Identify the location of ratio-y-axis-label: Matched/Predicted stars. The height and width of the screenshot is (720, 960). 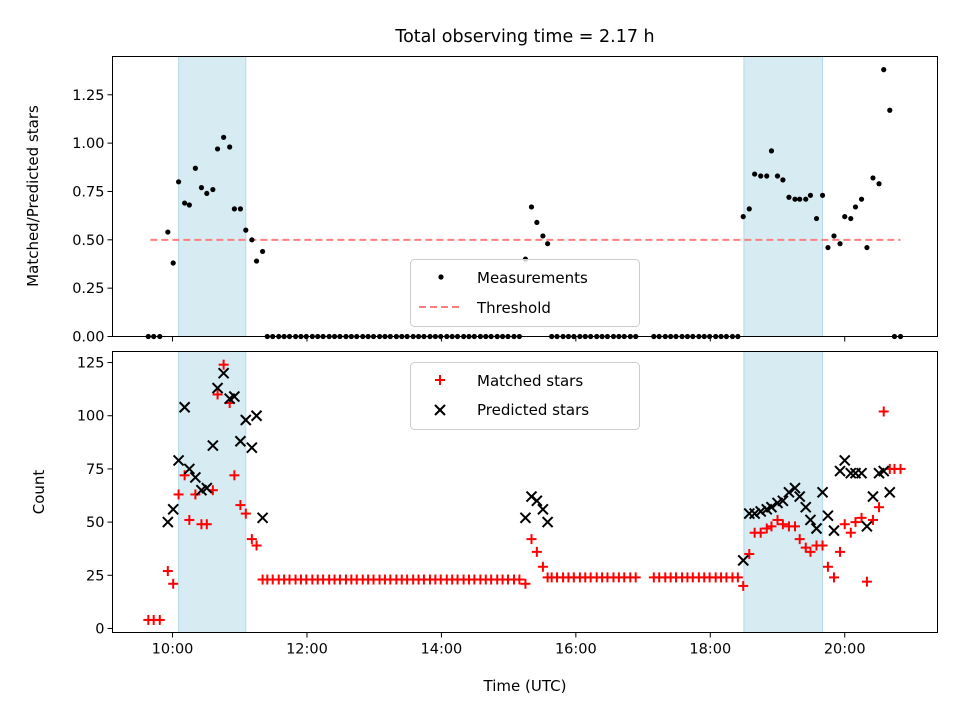
(33, 196).